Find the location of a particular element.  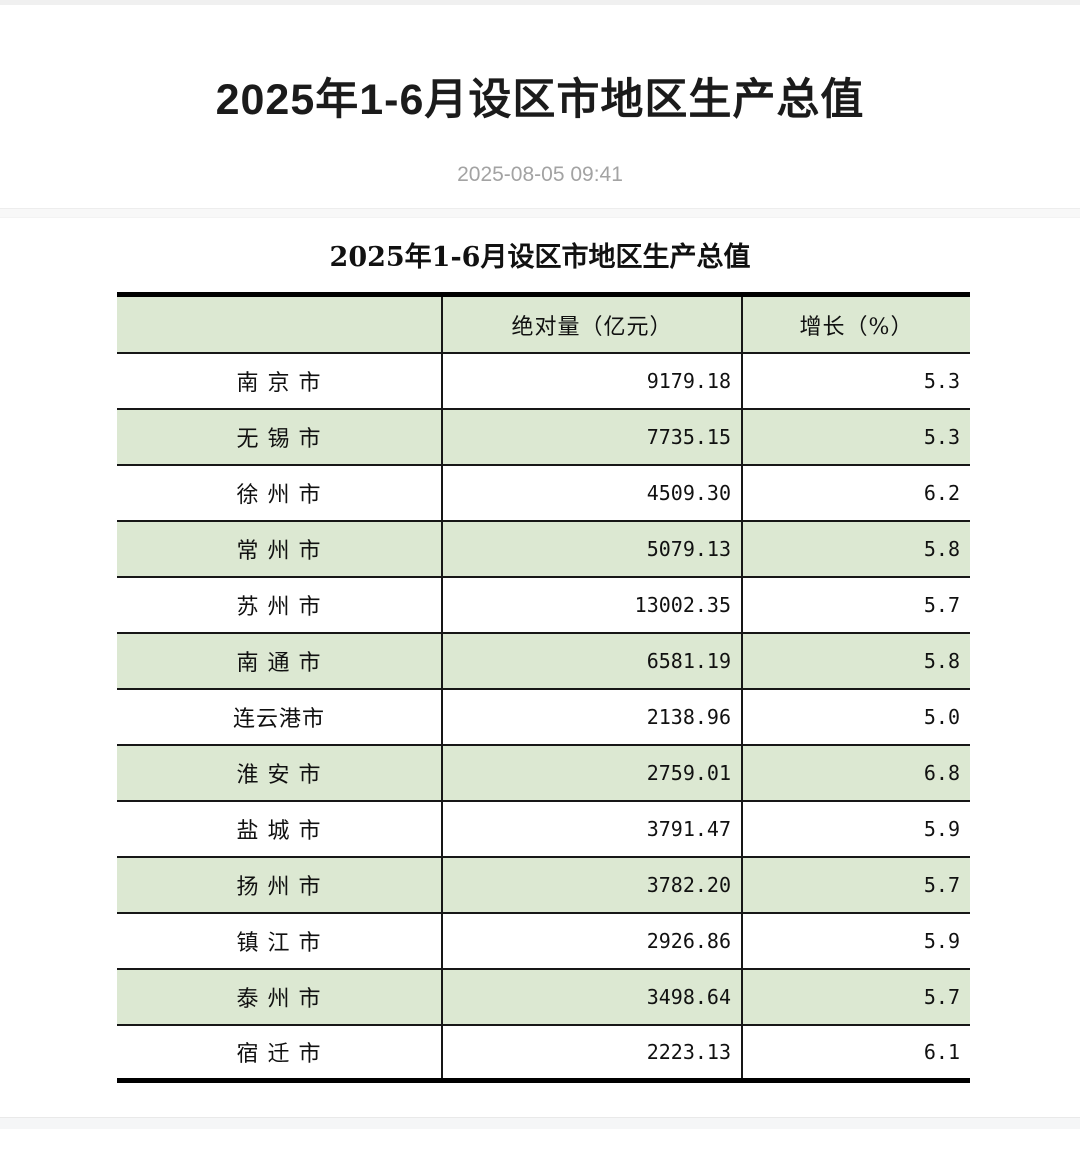

table-row: 常 州 市 5079.13 5.8 is located at coordinates (543, 549).